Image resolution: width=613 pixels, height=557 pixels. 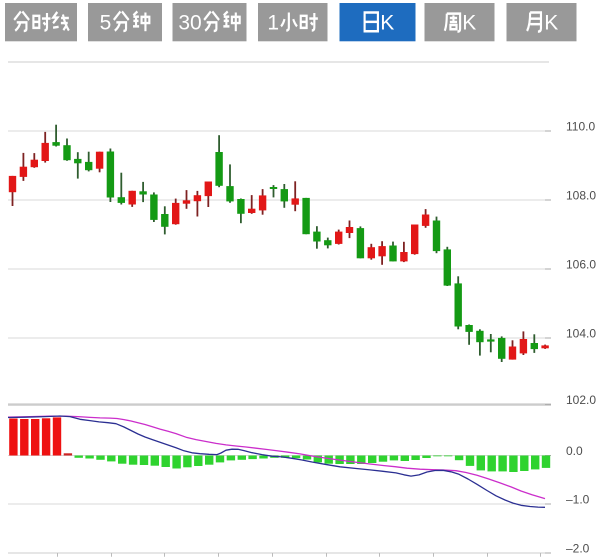 What do you see at coordinates (574, 451) in the screenshot?
I see `svg-text: 0.0` at bounding box center [574, 451].